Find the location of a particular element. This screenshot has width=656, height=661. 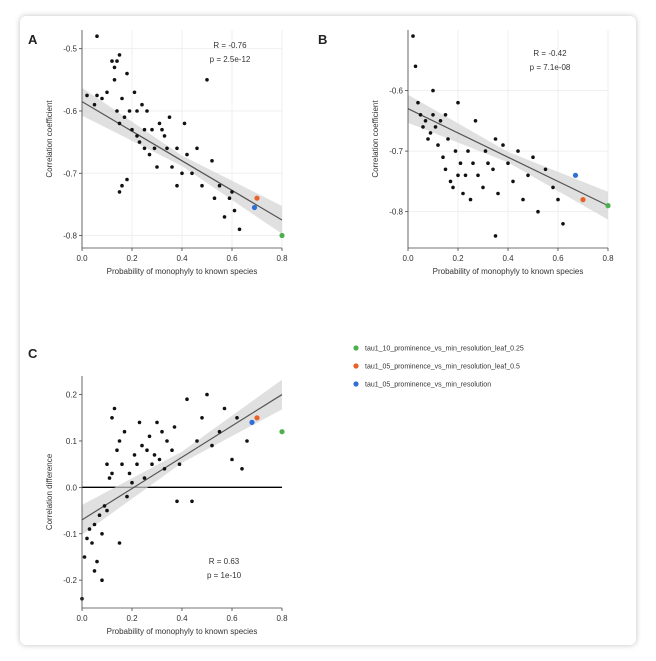

fit-line-a is located at coordinates (182, 161).